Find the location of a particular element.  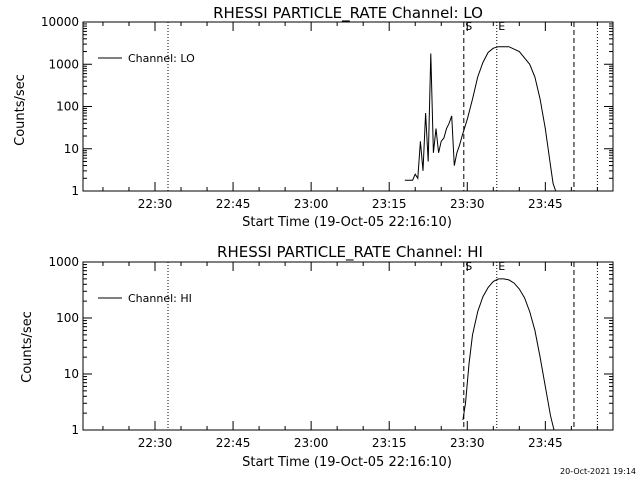

legend-label: Channel: LO is located at coordinates (161, 58).